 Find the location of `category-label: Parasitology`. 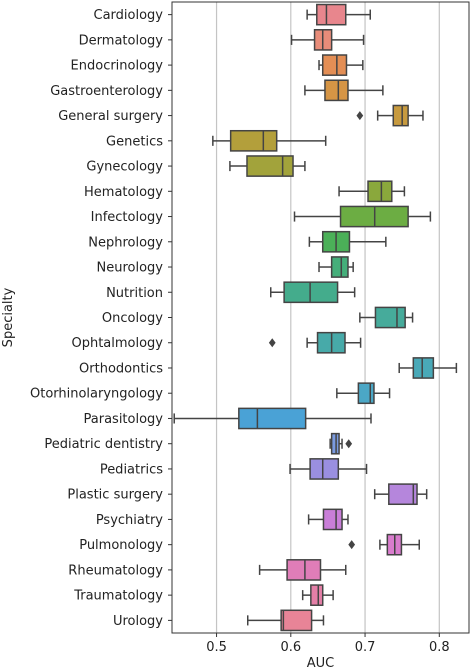

category-label: Parasitology is located at coordinates (124, 419).